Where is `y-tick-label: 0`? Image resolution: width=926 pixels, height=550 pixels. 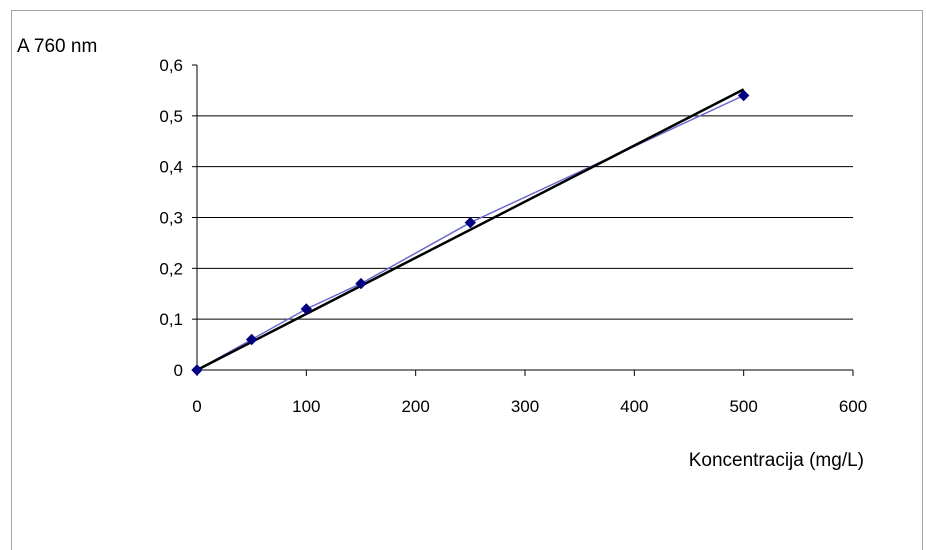 y-tick-label: 0 is located at coordinates (178, 370).